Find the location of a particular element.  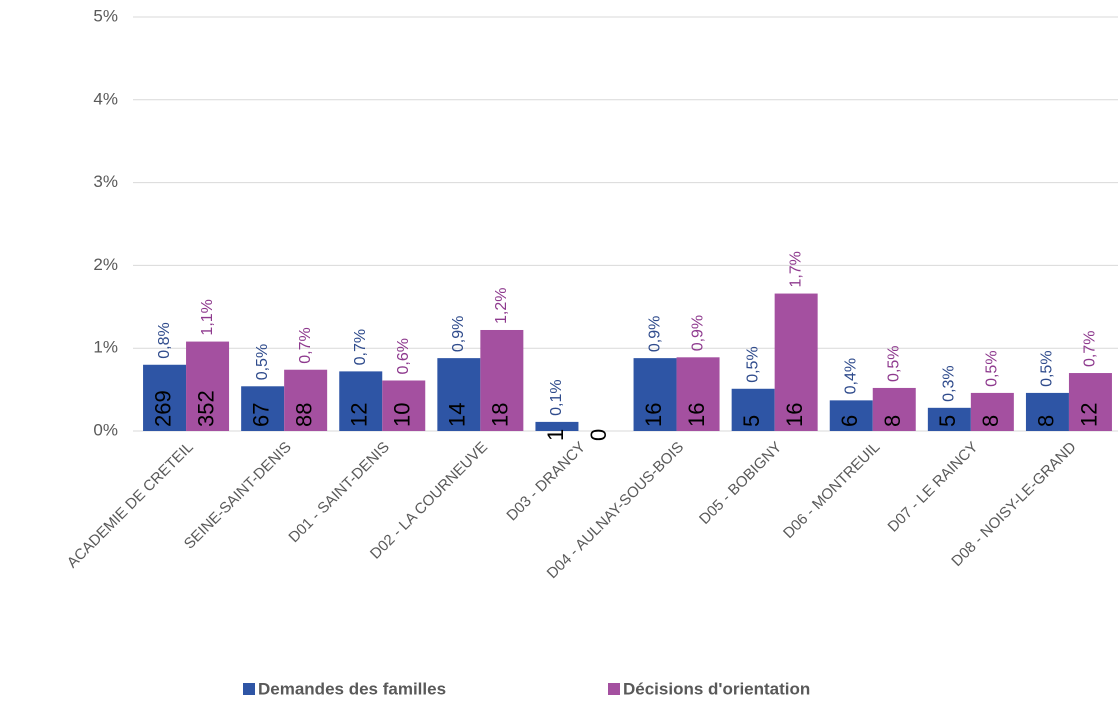

data-label: 1,7% is located at coordinates (795, 269).